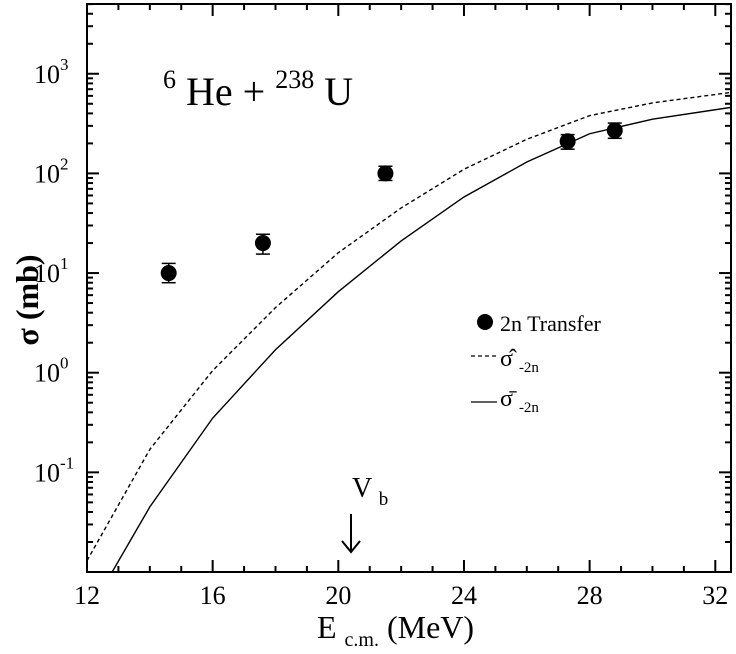  What do you see at coordinates (327, 627) in the screenshot?
I see `x-axis-title-main: E` at bounding box center [327, 627].